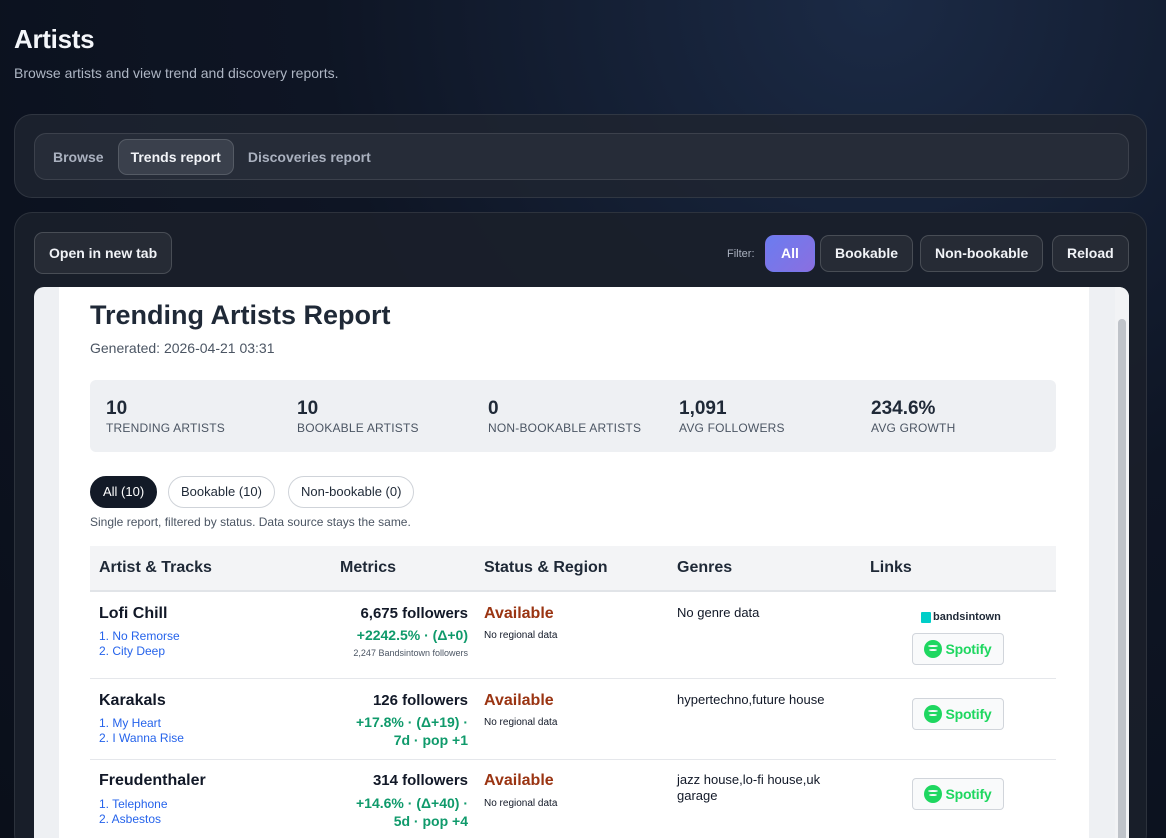  What do you see at coordinates (703, 408) in the screenshot?
I see `stat-value: 1,091` at bounding box center [703, 408].